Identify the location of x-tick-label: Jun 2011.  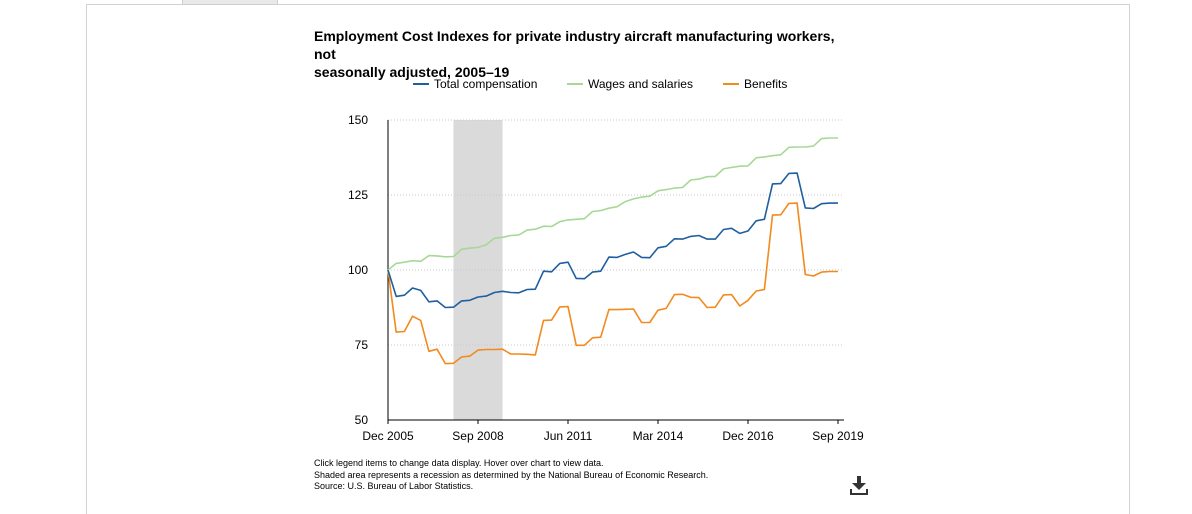
(568, 436).